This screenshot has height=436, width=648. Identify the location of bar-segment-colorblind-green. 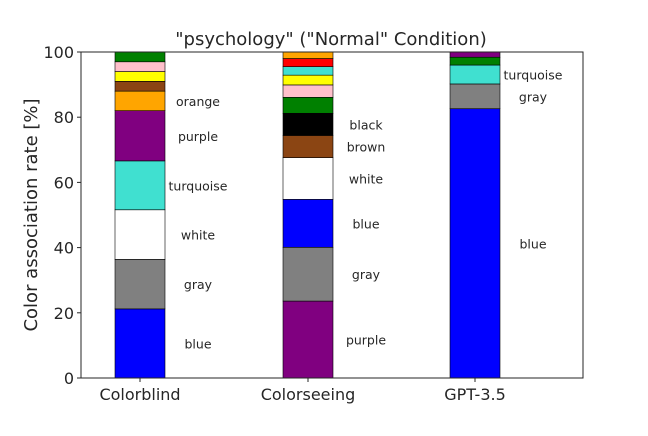
(140, 57).